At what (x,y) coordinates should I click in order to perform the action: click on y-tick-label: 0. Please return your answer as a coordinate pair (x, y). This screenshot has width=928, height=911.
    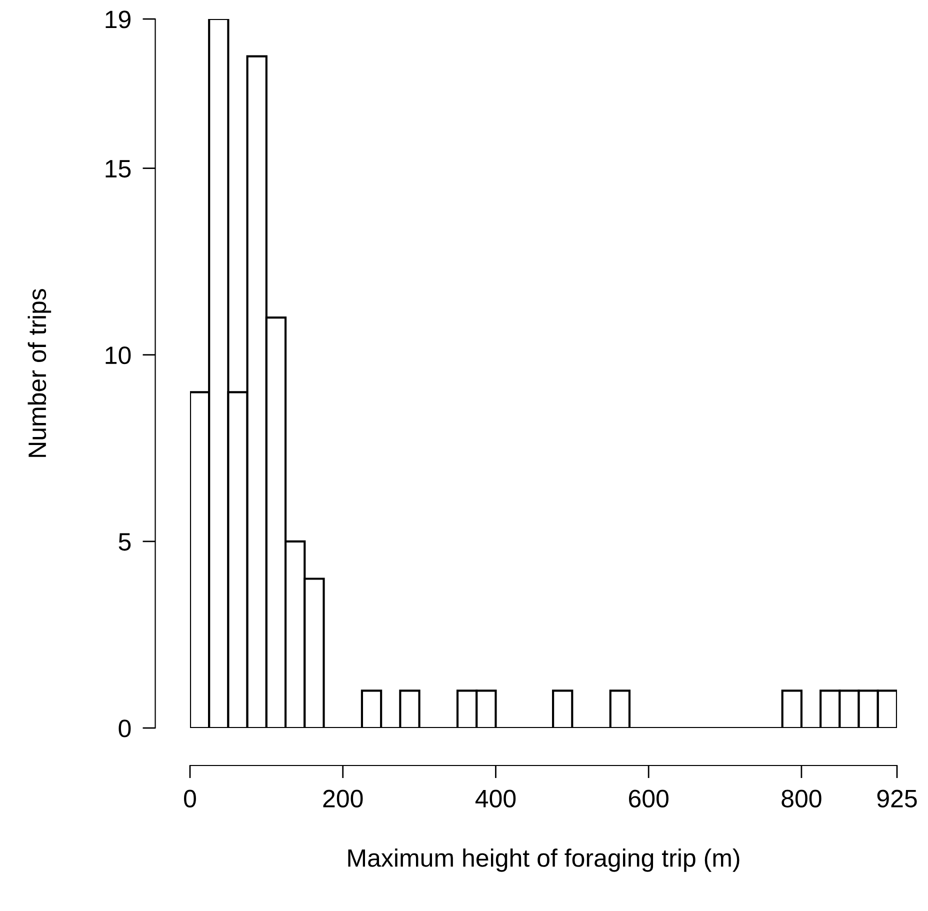
    Looking at the image, I should click on (124, 729).